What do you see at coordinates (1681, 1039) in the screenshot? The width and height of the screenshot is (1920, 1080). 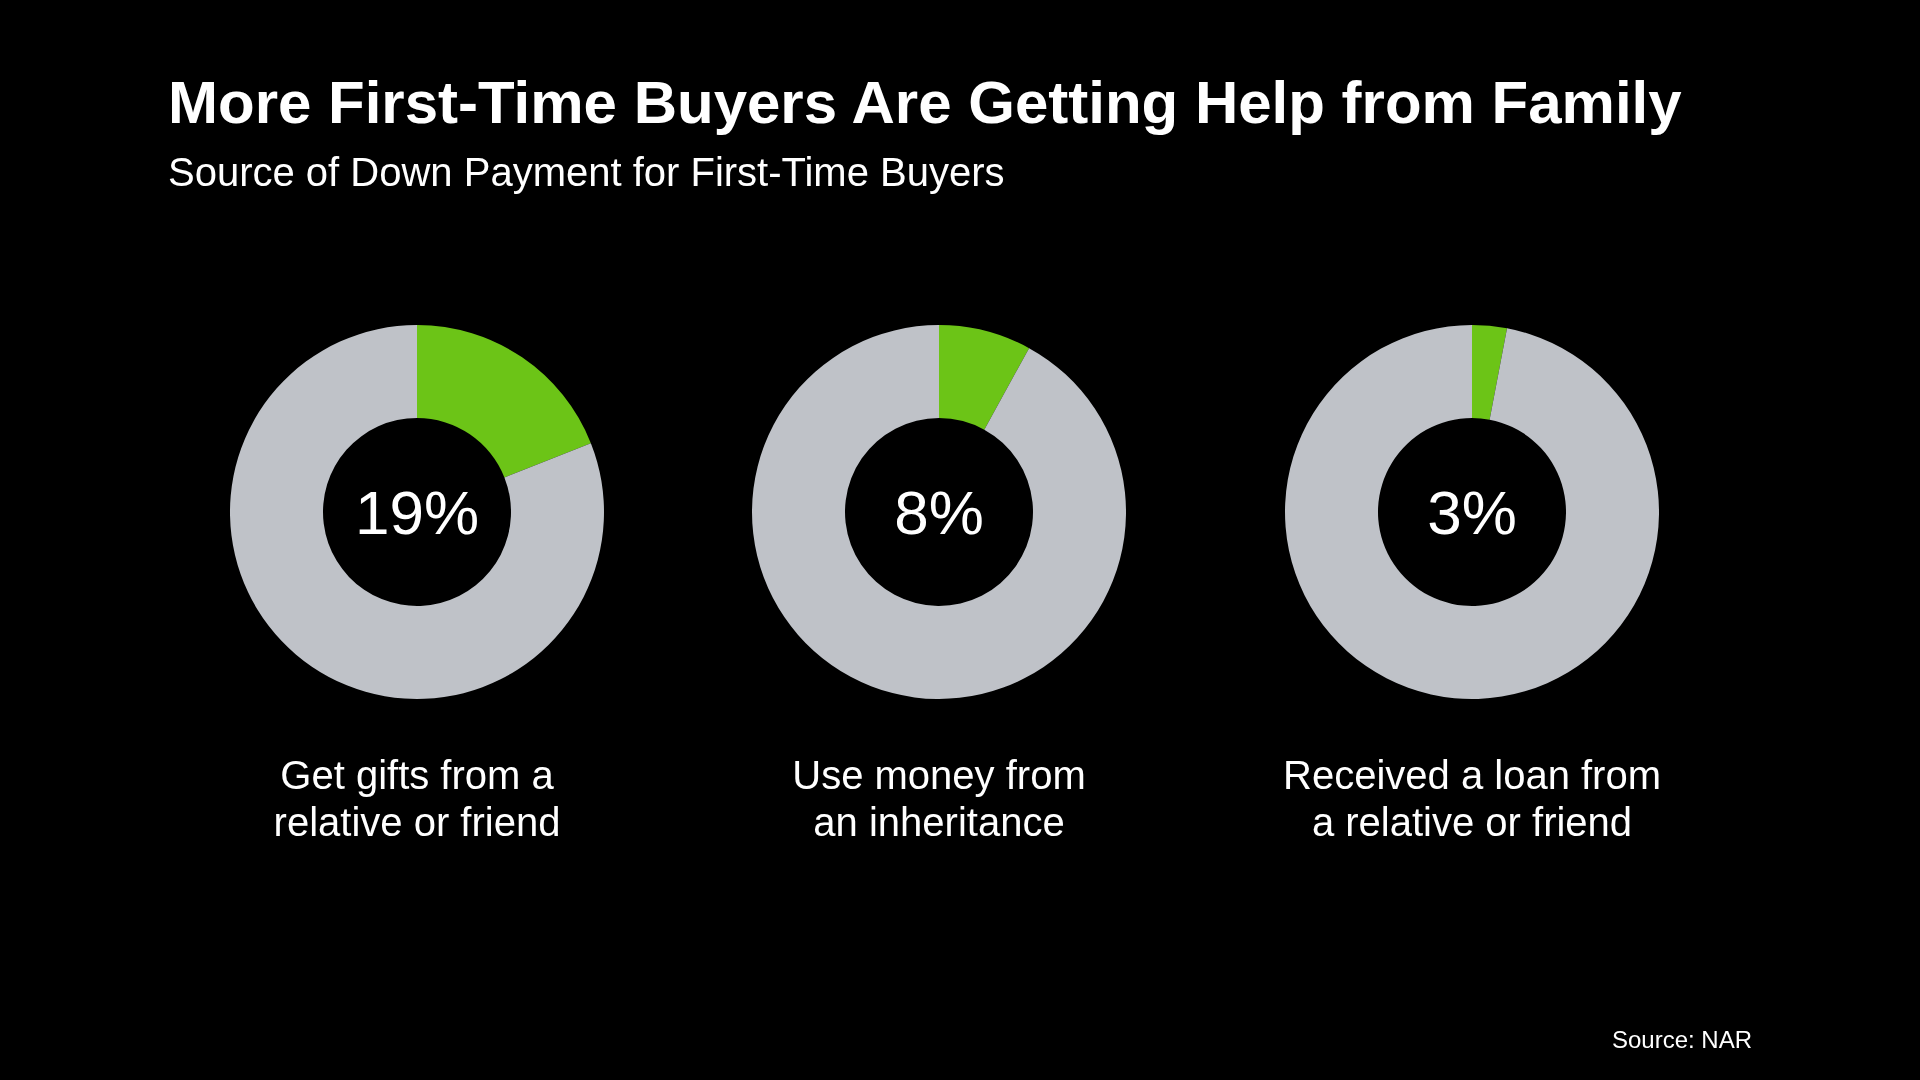 I see `source-note: Source: NAR` at bounding box center [1681, 1039].